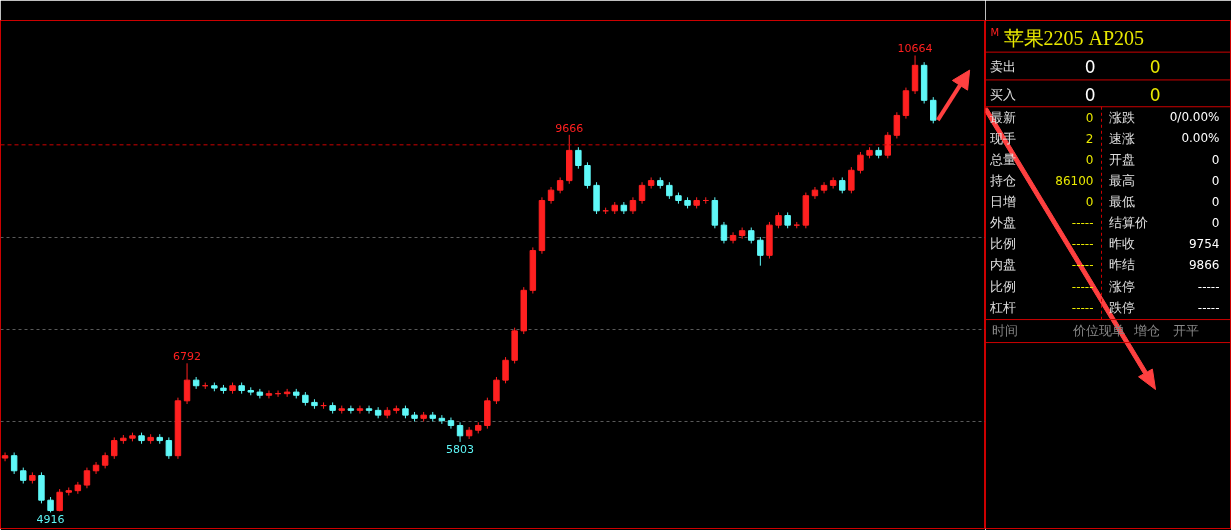 This screenshot has width=1231, height=530. Describe the element at coordinates (1002, 265) in the screenshot. I see `text: 内盘` at that location.